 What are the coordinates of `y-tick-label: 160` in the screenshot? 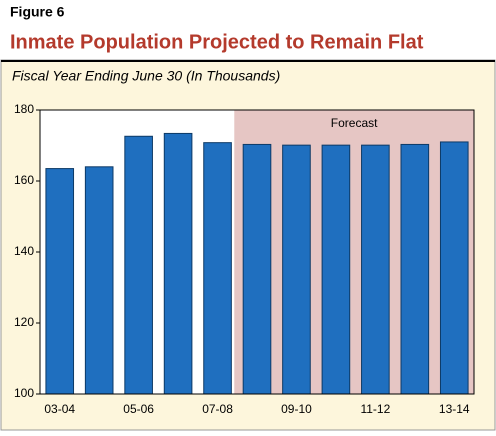 It's located at (24, 180).